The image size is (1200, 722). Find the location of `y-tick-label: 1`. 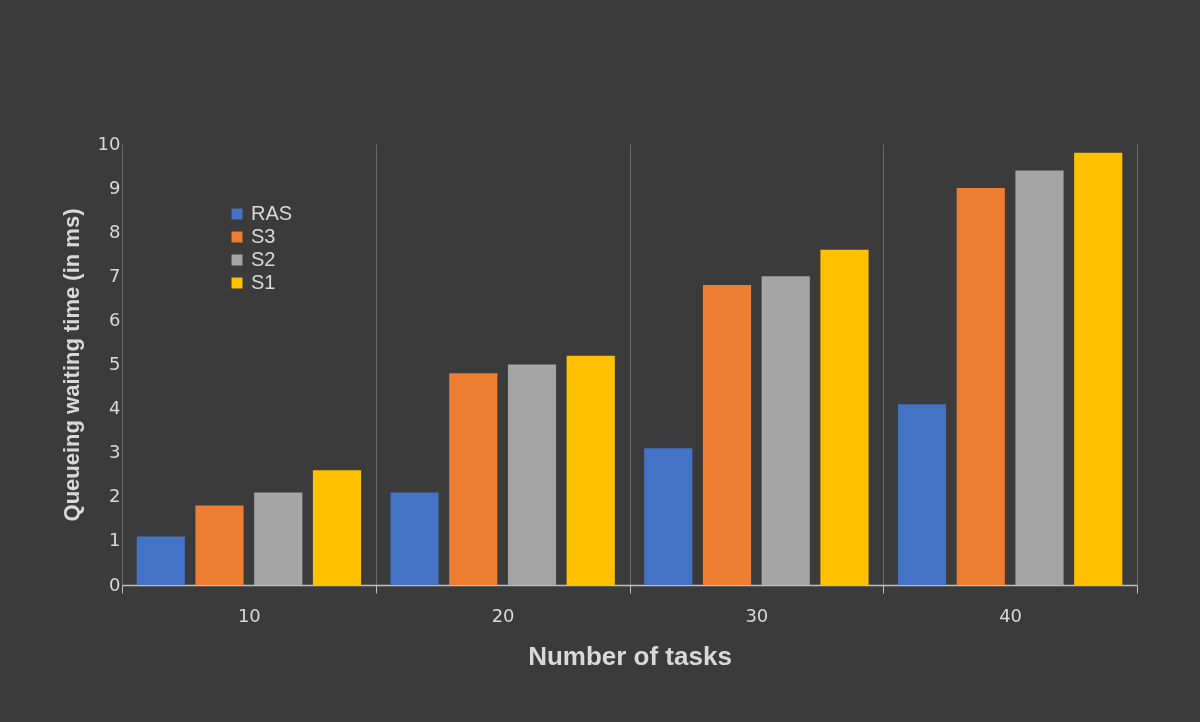

y-tick-label: 1 is located at coordinates (115, 540).